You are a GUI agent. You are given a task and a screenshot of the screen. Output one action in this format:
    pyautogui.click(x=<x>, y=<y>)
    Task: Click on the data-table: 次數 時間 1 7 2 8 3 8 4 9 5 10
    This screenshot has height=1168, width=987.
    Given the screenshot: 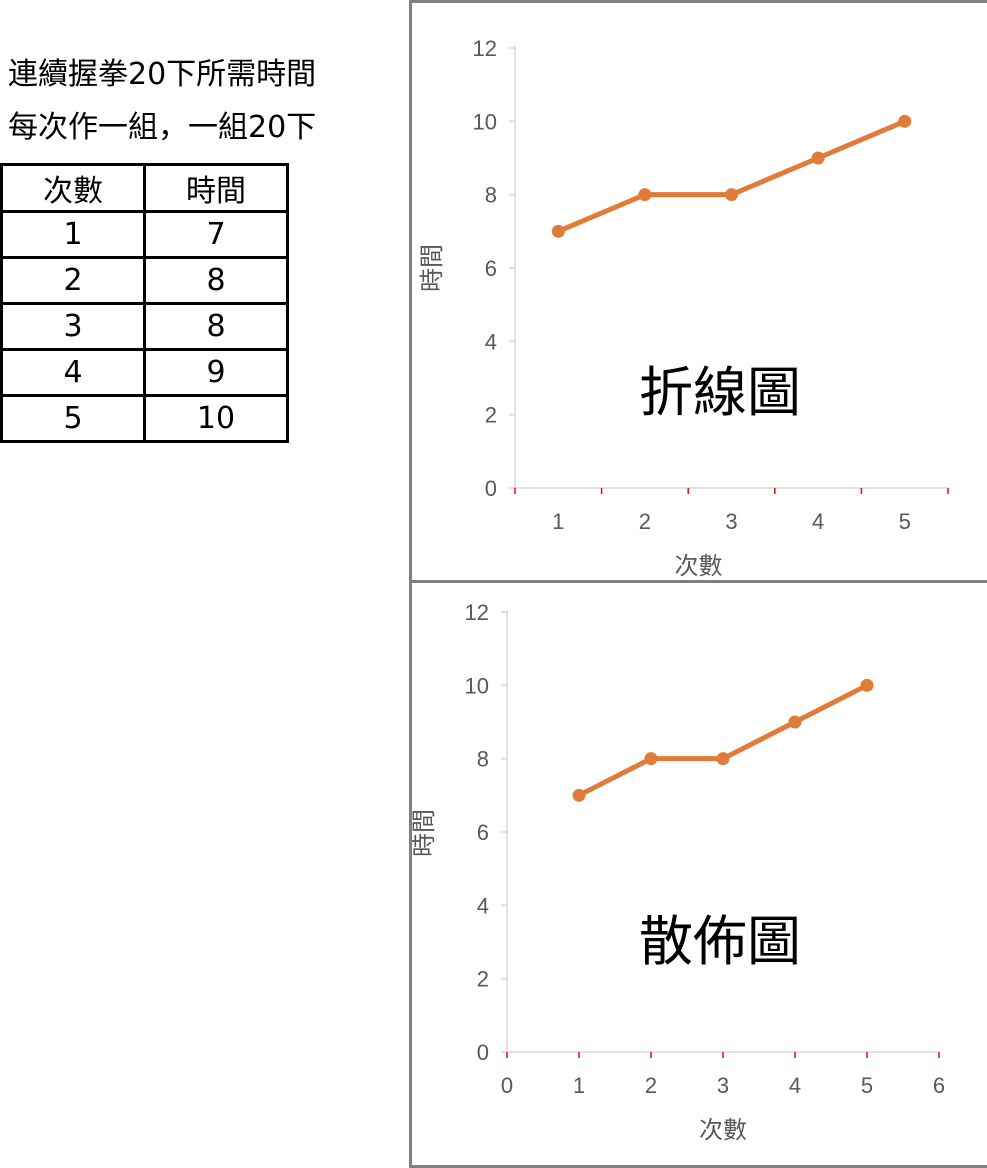 What is the action you would take?
    pyautogui.click(x=144, y=303)
    